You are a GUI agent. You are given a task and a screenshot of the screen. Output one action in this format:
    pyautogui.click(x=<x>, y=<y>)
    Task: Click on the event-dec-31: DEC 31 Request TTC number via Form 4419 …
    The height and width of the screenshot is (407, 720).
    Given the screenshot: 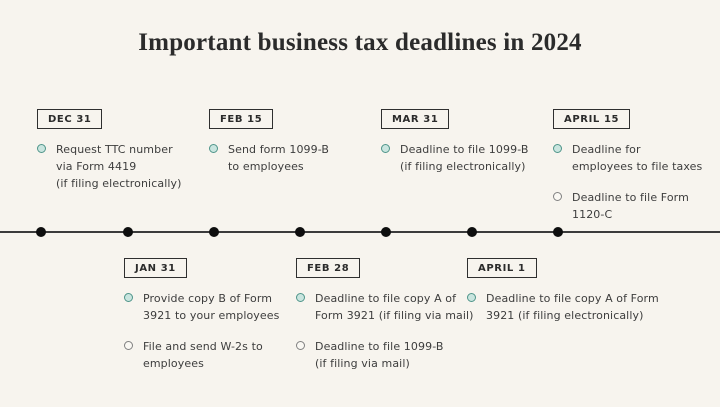 What is the action you would take?
    pyautogui.click(x=109, y=156)
    